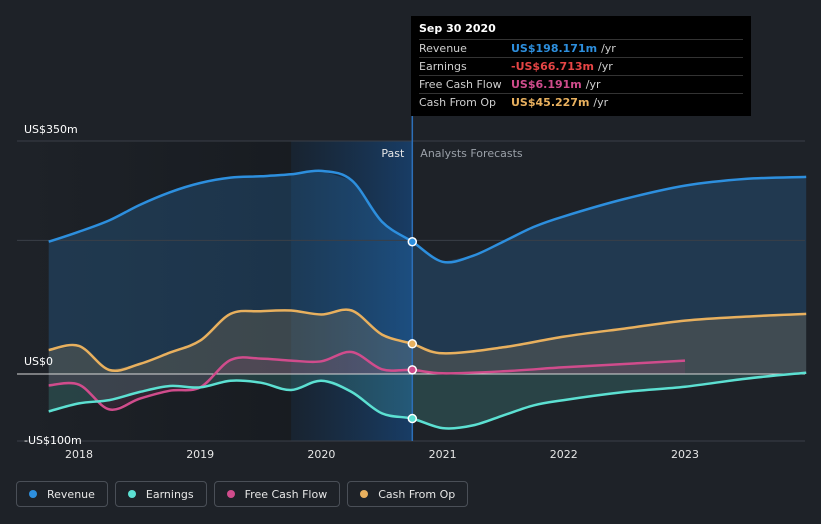 This screenshot has height=524, width=821. I want to click on marker-free-cash-flow, so click(412, 370).